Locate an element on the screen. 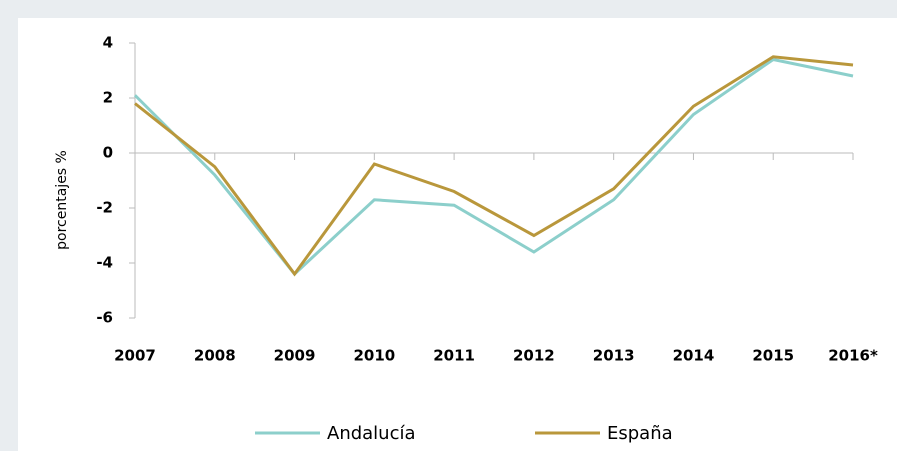 The height and width of the screenshot is (451, 897). legend-label: Andalucía is located at coordinates (371, 433).